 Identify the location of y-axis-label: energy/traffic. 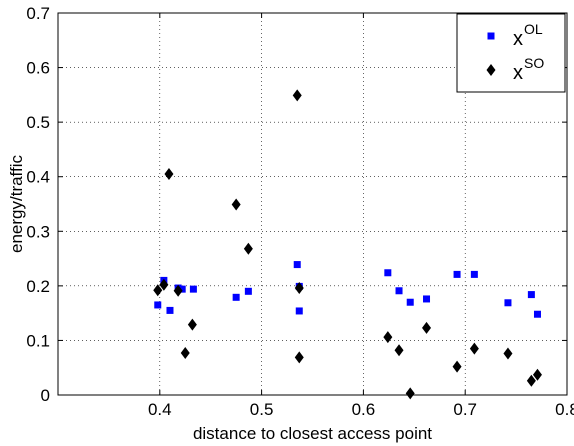
(16, 204).